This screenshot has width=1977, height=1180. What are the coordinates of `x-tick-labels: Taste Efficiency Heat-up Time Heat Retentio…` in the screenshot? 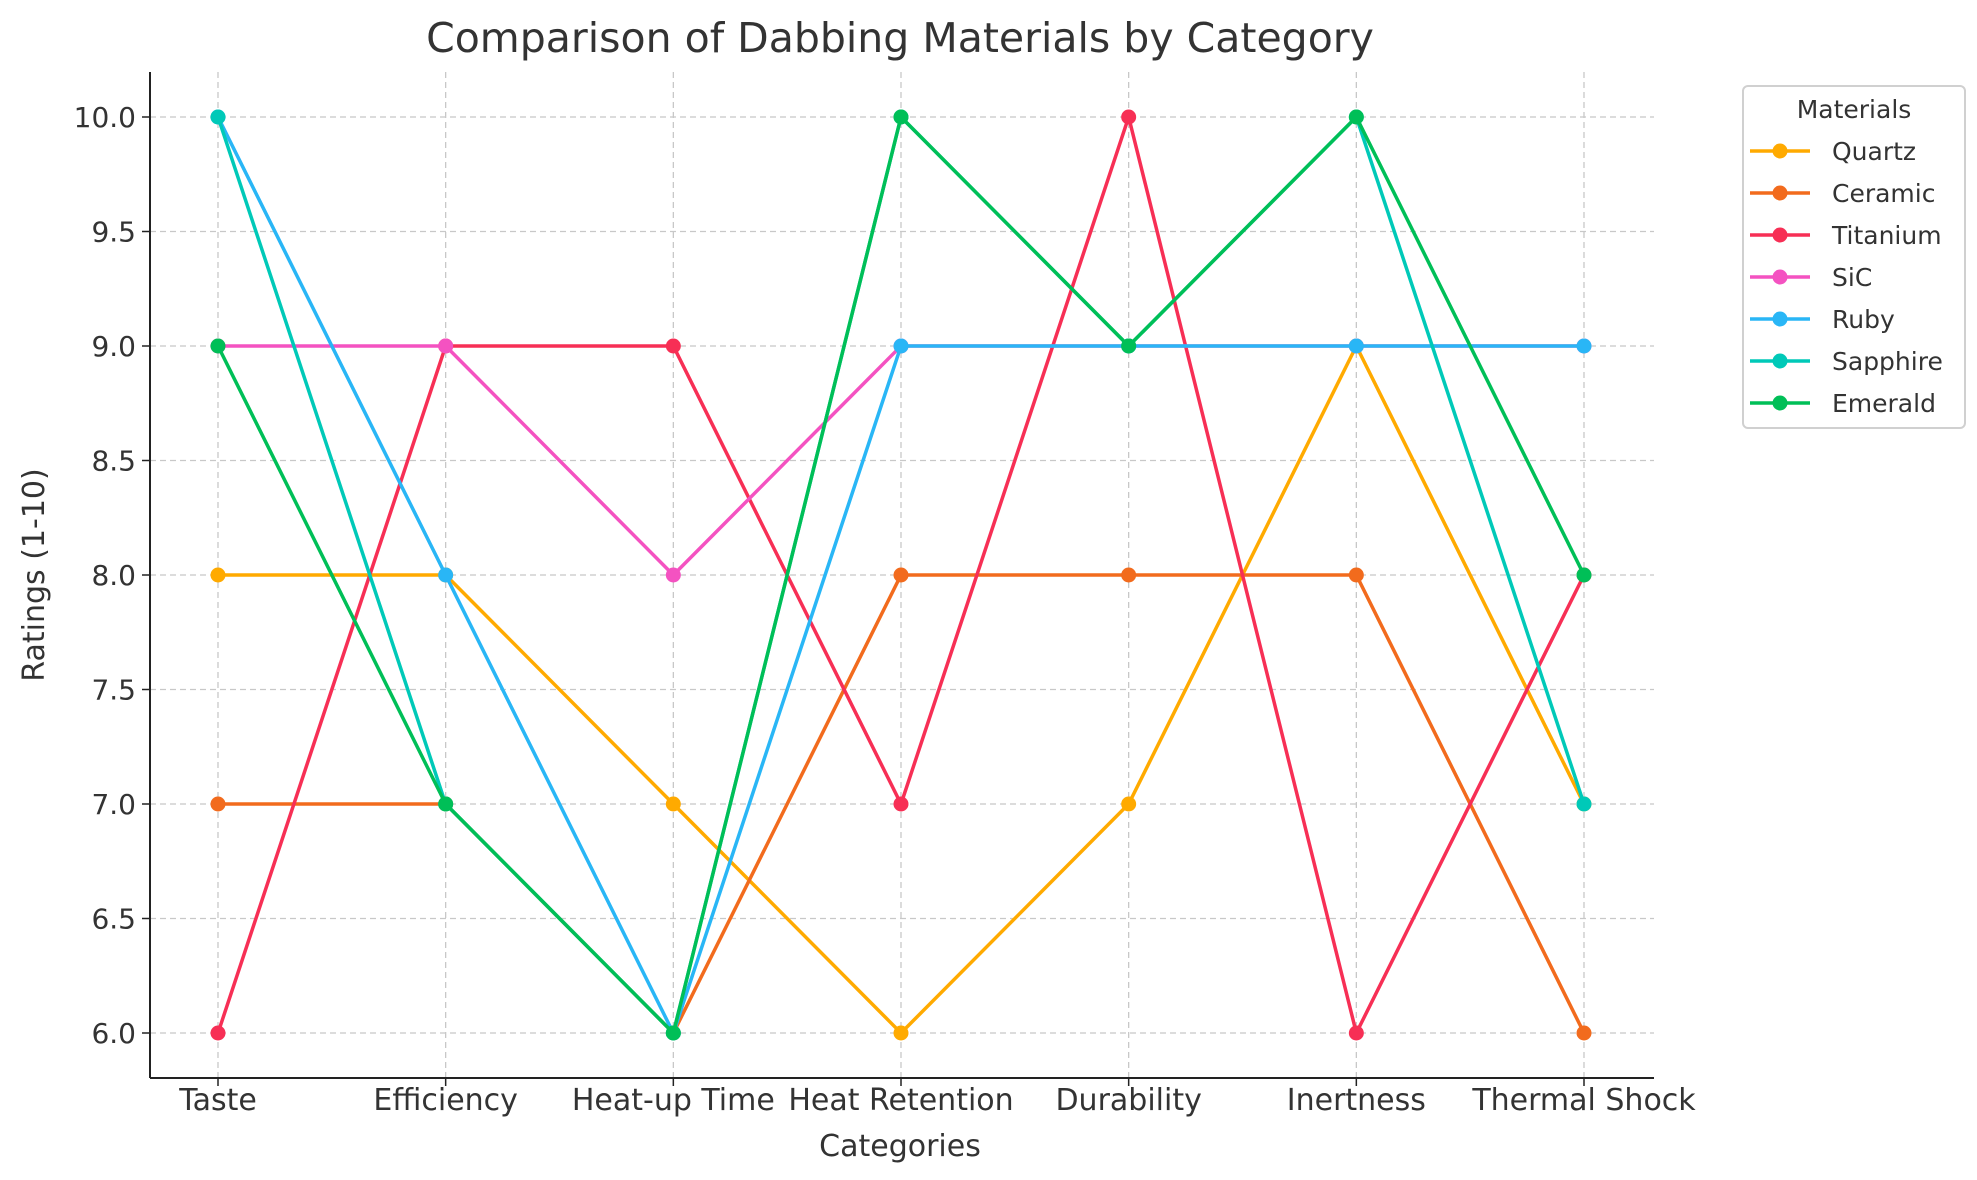 It's located at (937, 1100).